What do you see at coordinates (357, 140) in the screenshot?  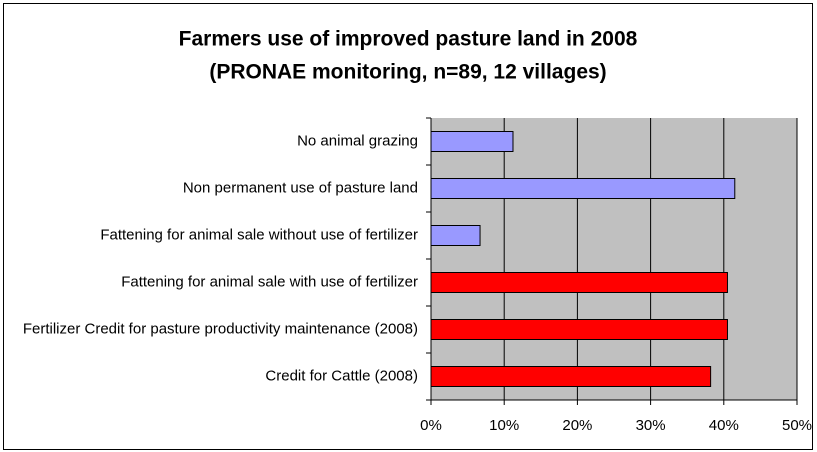 I see `y-tick-label: No animal grazing` at bounding box center [357, 140].